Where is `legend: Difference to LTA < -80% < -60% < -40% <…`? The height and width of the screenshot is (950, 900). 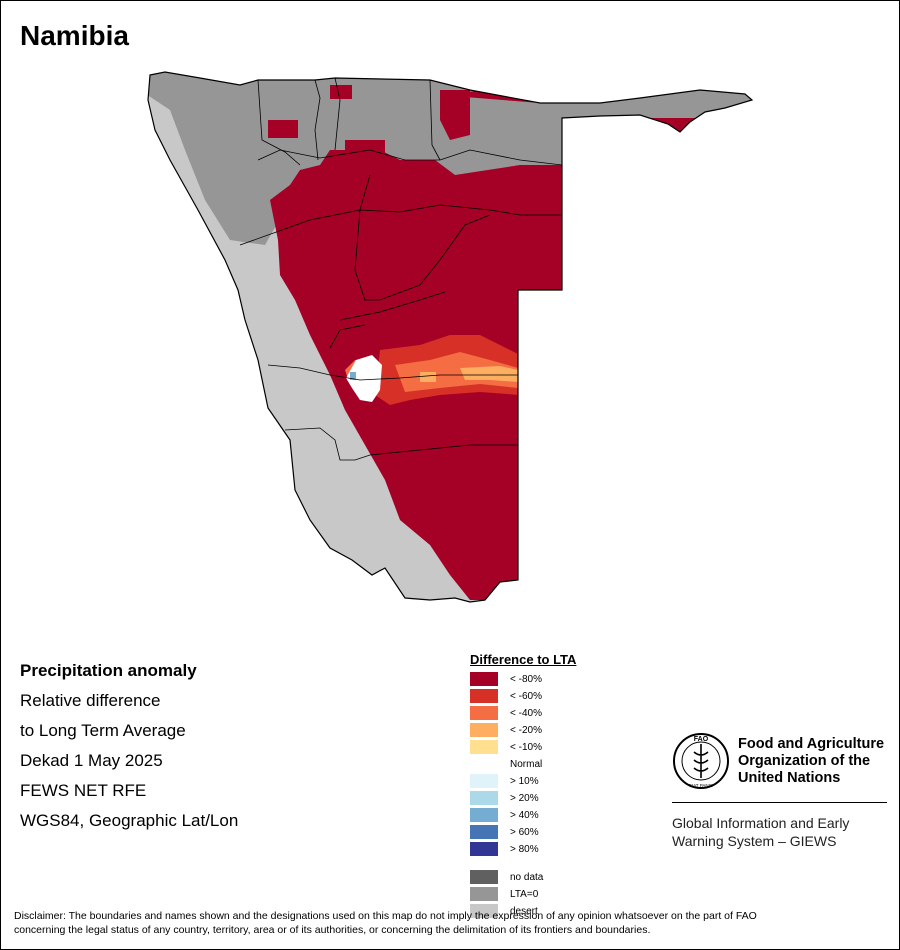
legend: Difference to LTA < -80% < -60% < -40% <… is located at coordinates (523, 785).